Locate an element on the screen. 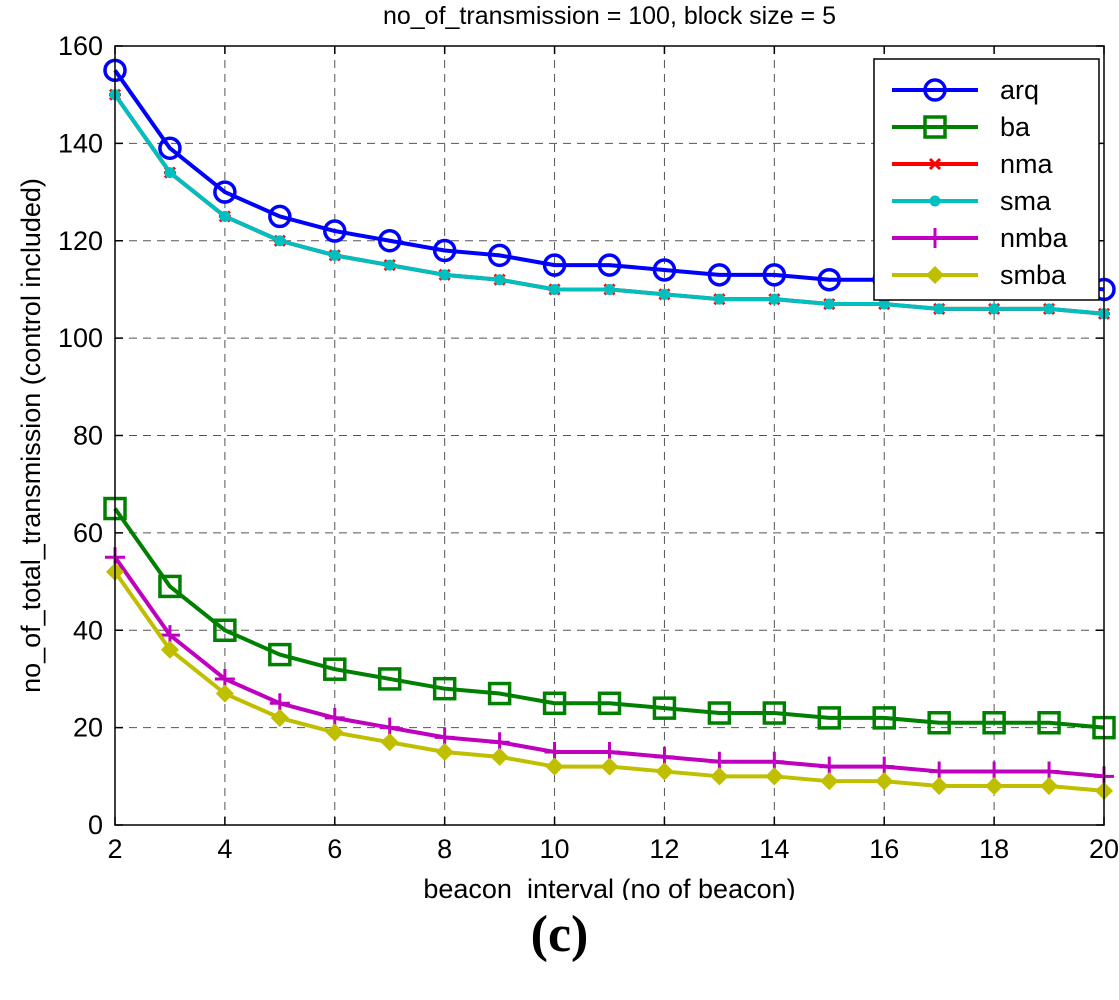 The image size is (1119, 1000). legend-entry-ba: ba is located at coordinates (961, 127).